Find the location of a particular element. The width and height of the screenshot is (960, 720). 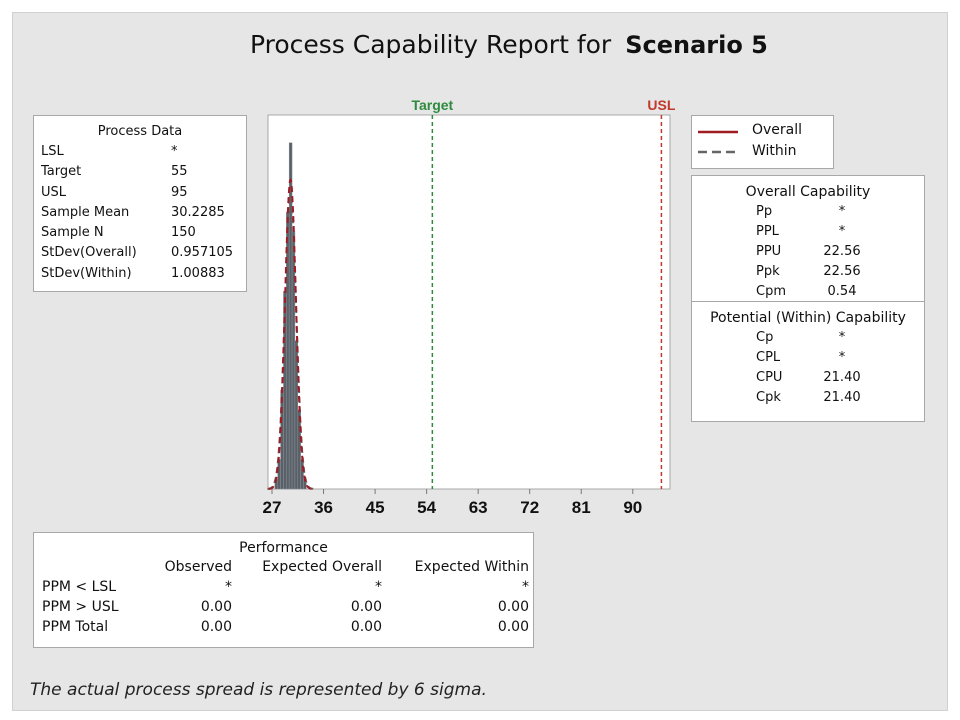

x-tick-label: 54 is located at coordinates (426, 507).